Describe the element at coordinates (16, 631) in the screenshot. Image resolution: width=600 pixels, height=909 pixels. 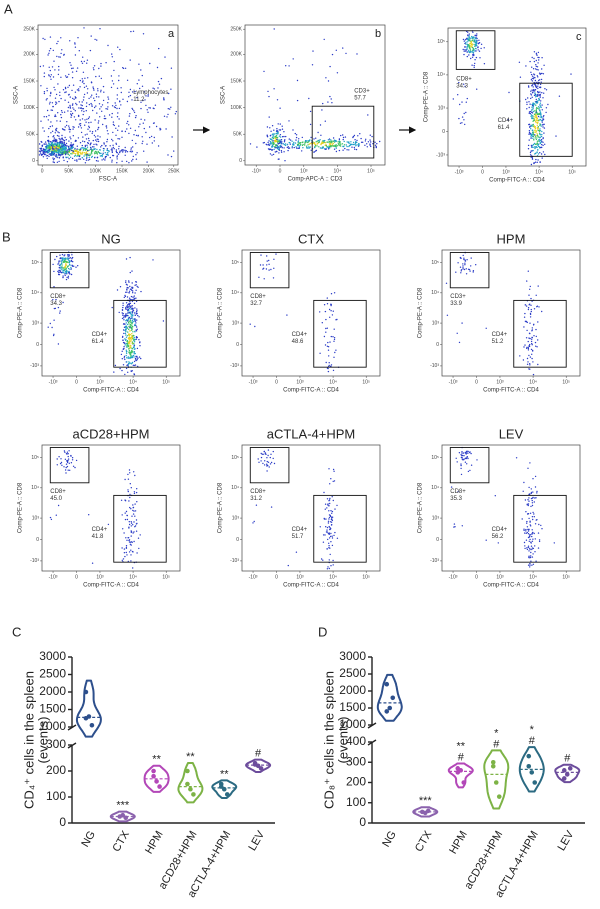
I see `panel-label: C` at that location.